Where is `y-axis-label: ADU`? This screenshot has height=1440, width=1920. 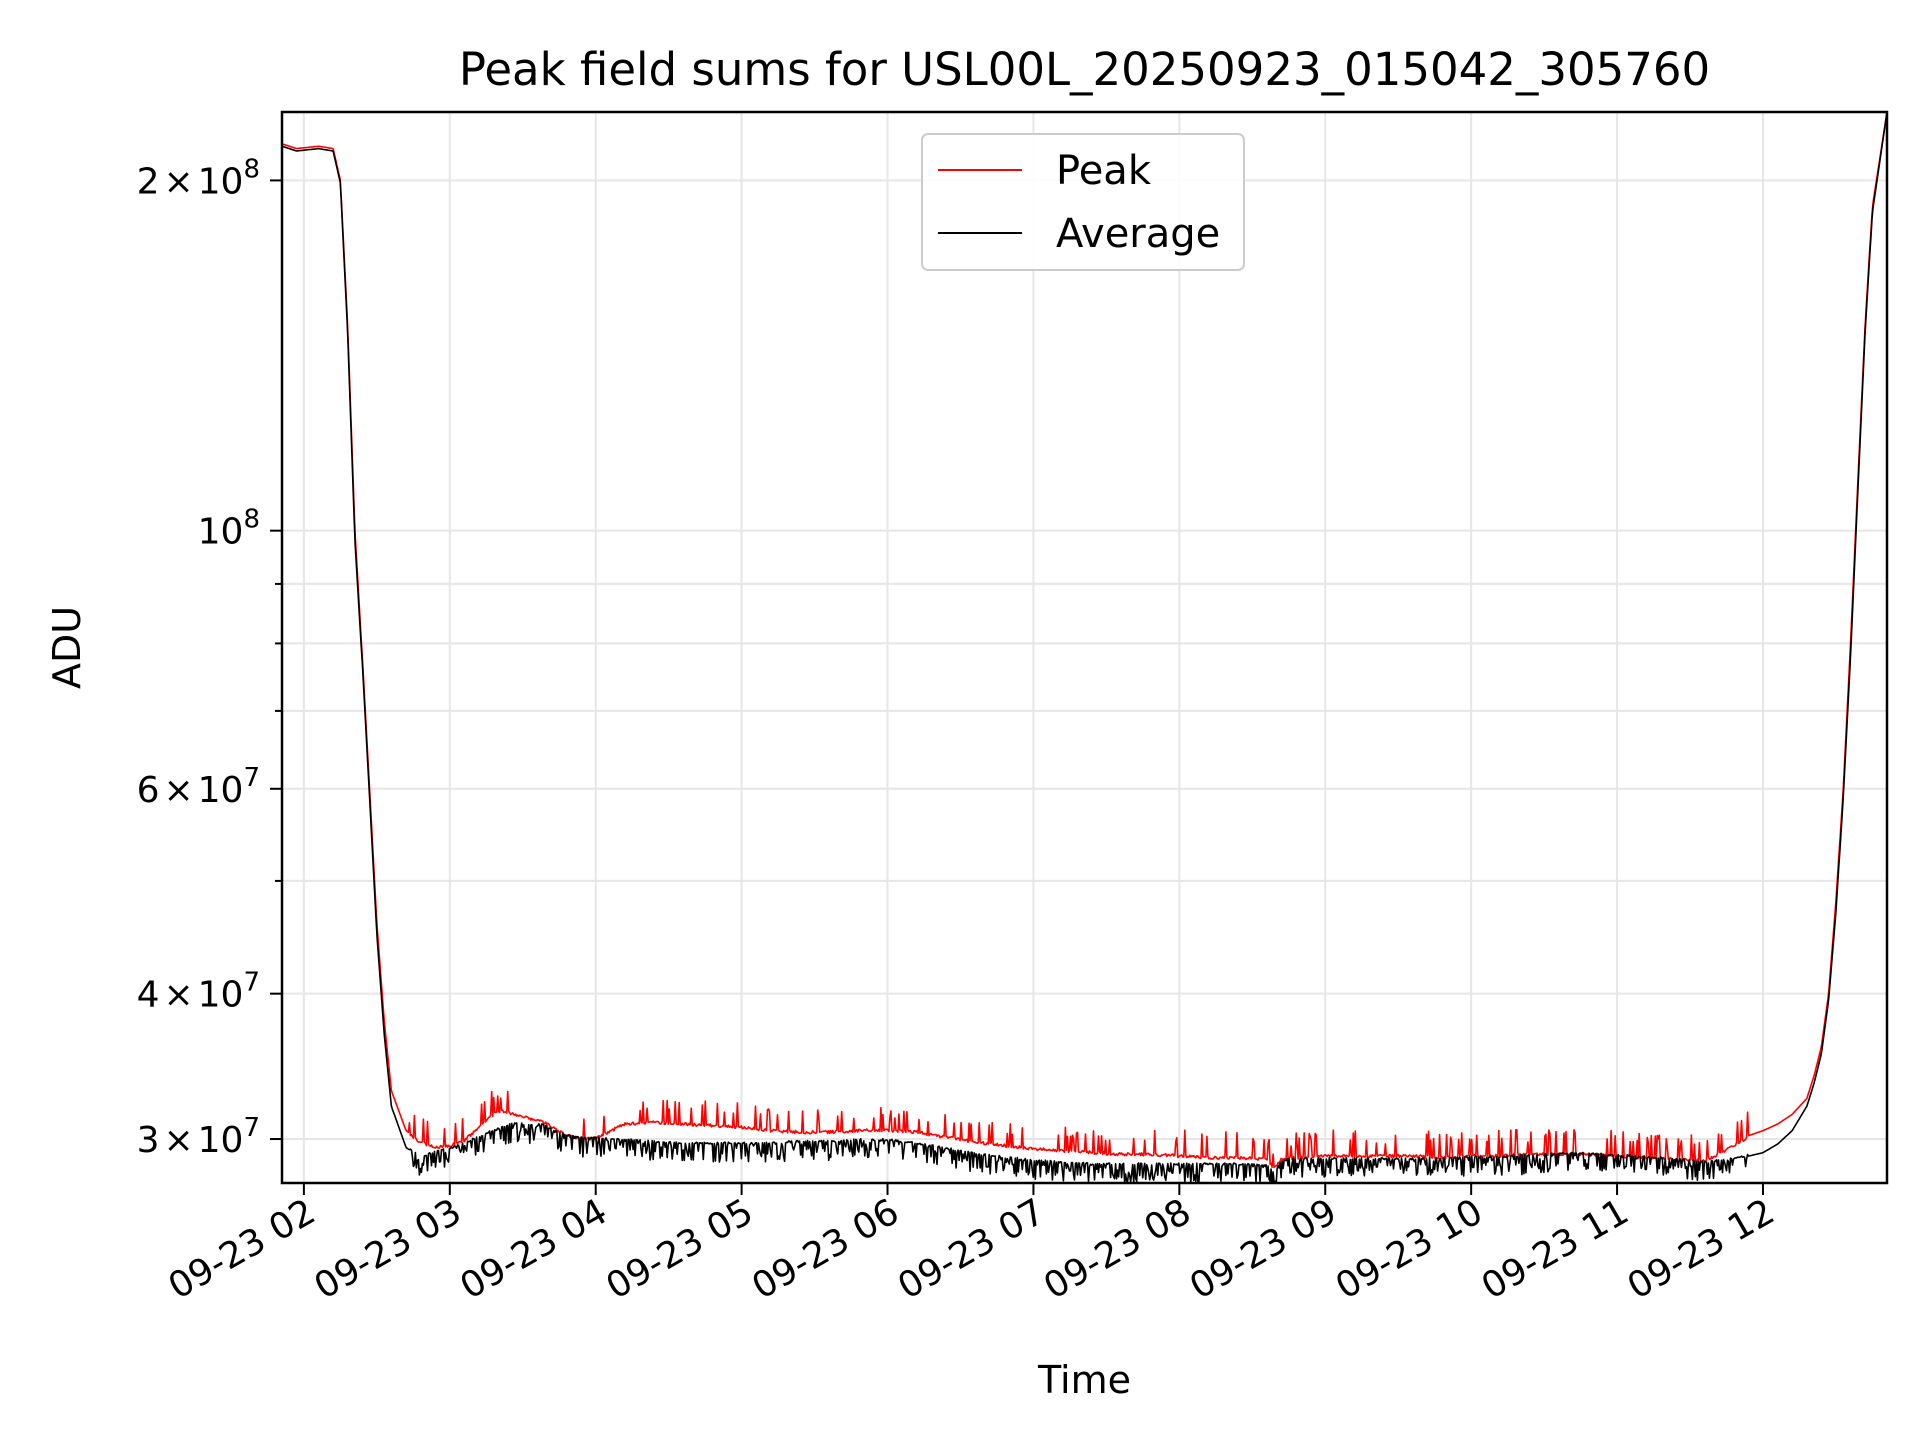
y-axis-label: ADU is located at coordinates (67, 647).